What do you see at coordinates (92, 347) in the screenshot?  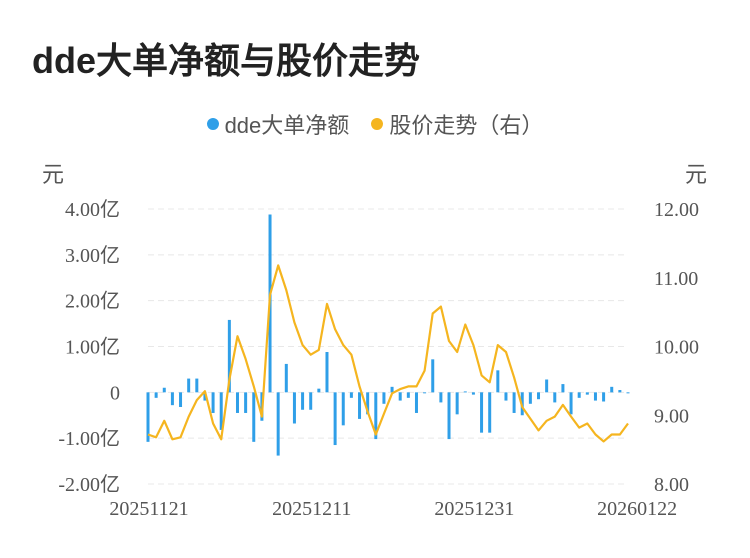 I see `left-tick-label: 1.00亿` at bounding box center [92, 347].